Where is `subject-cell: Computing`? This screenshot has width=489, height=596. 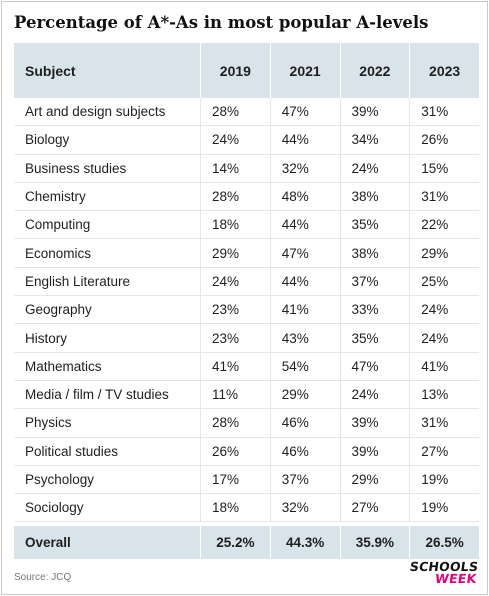
subject-cell: Computing is located at coordinates (107, 225).